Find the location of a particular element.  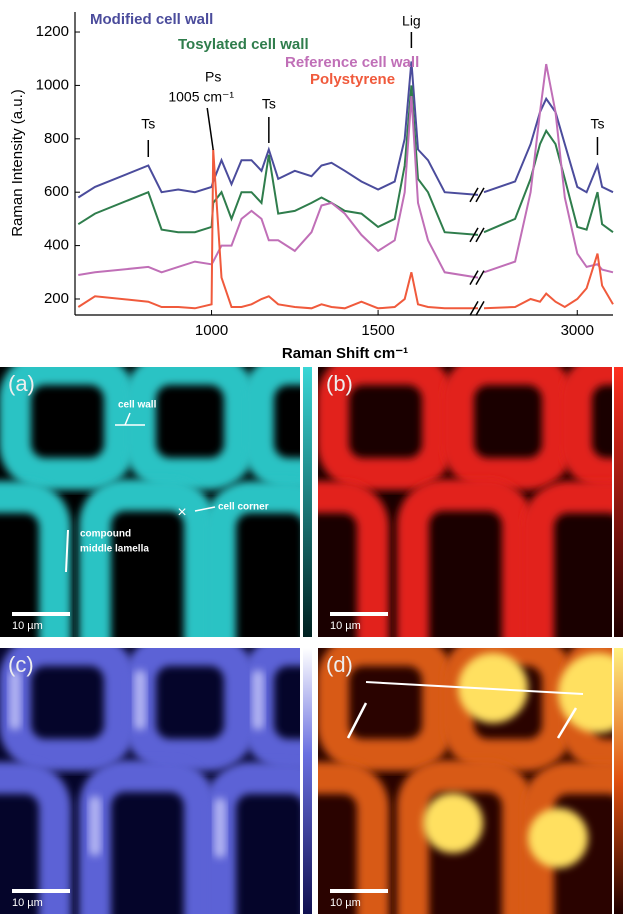

annotation-leader is located at coordinates (210, 129).